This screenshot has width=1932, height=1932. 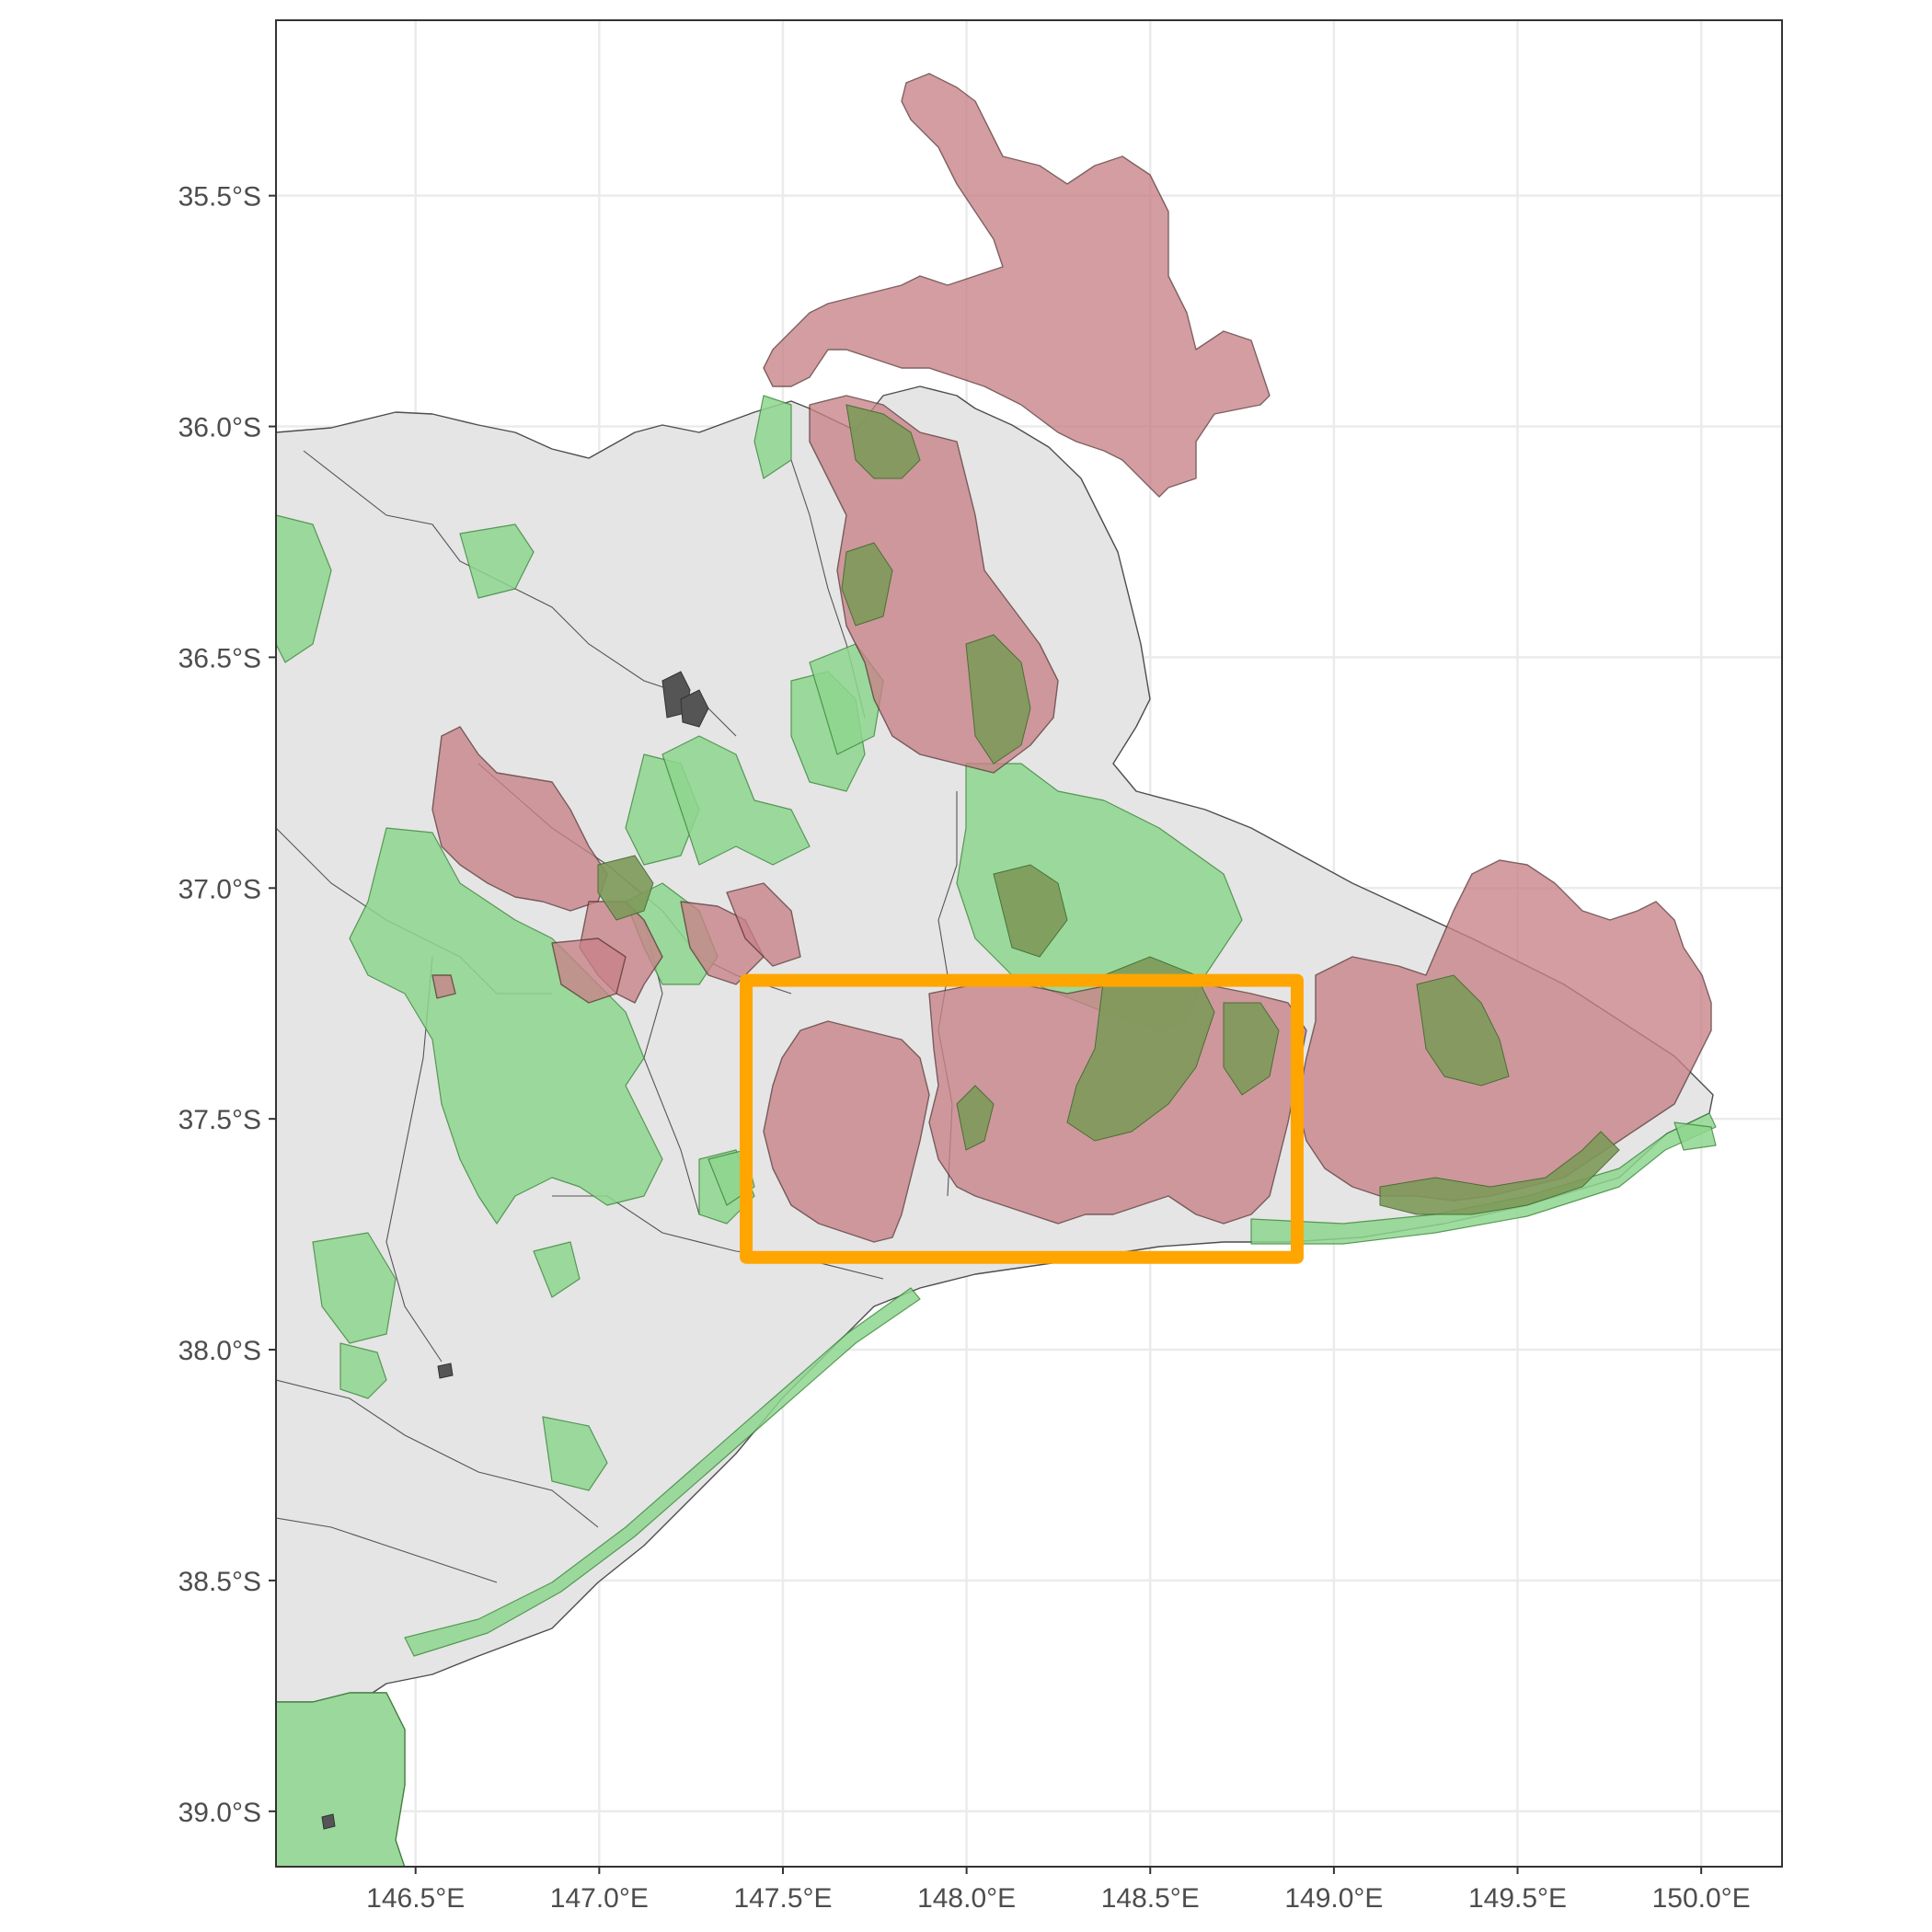 I want to click on x-tick-label: 149.5°E, so click(x=1517, y=1898).